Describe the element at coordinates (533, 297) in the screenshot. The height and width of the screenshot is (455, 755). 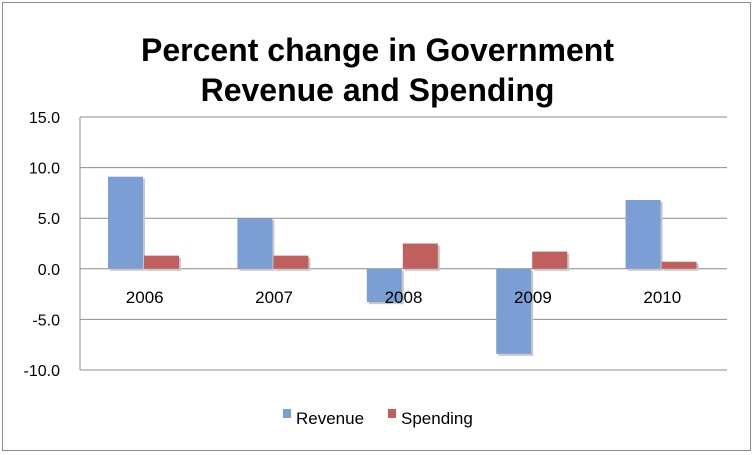
I see `x-category-label: 2009` at that location.